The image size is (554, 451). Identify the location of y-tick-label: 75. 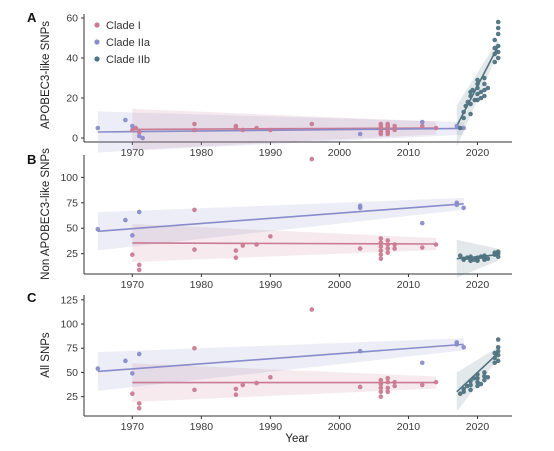
(72, 203).